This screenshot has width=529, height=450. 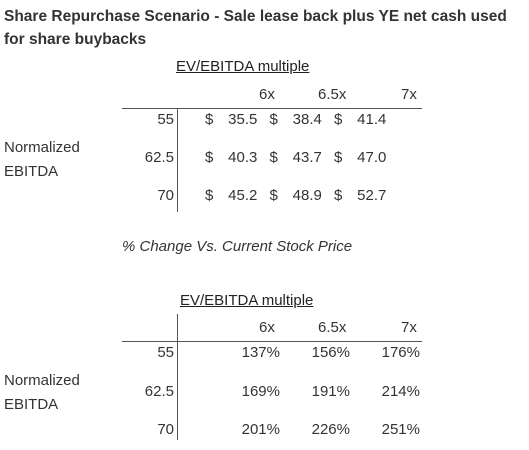 I want to click on table2-cell: 137%, so click(x=260, y=352).